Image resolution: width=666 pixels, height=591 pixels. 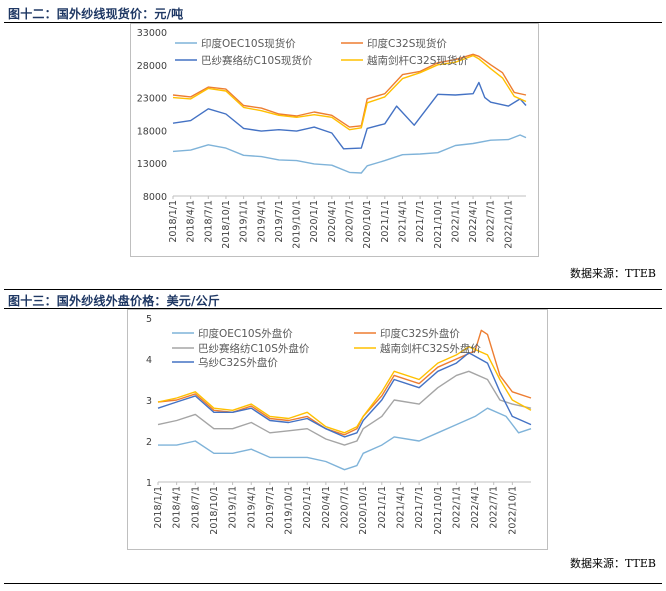 What do you see at coordinates (491, 221) in the screenshot?
I see `chart1-xtick-label: 2022/7/1` at bounding box center [491, 221].